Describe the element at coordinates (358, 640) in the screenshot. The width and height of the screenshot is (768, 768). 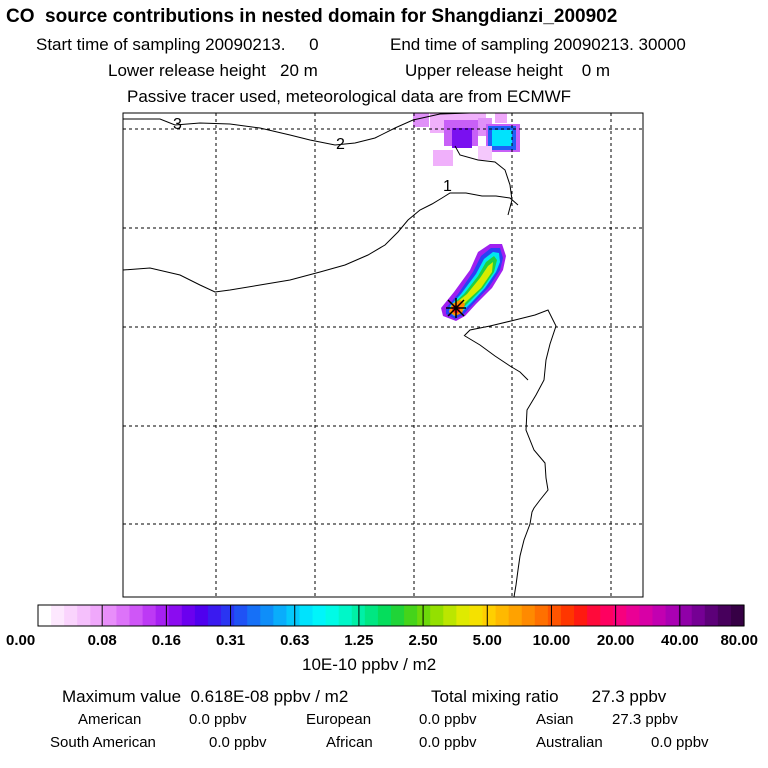
I see `color-scale-tick-label: 1.25` at that location.